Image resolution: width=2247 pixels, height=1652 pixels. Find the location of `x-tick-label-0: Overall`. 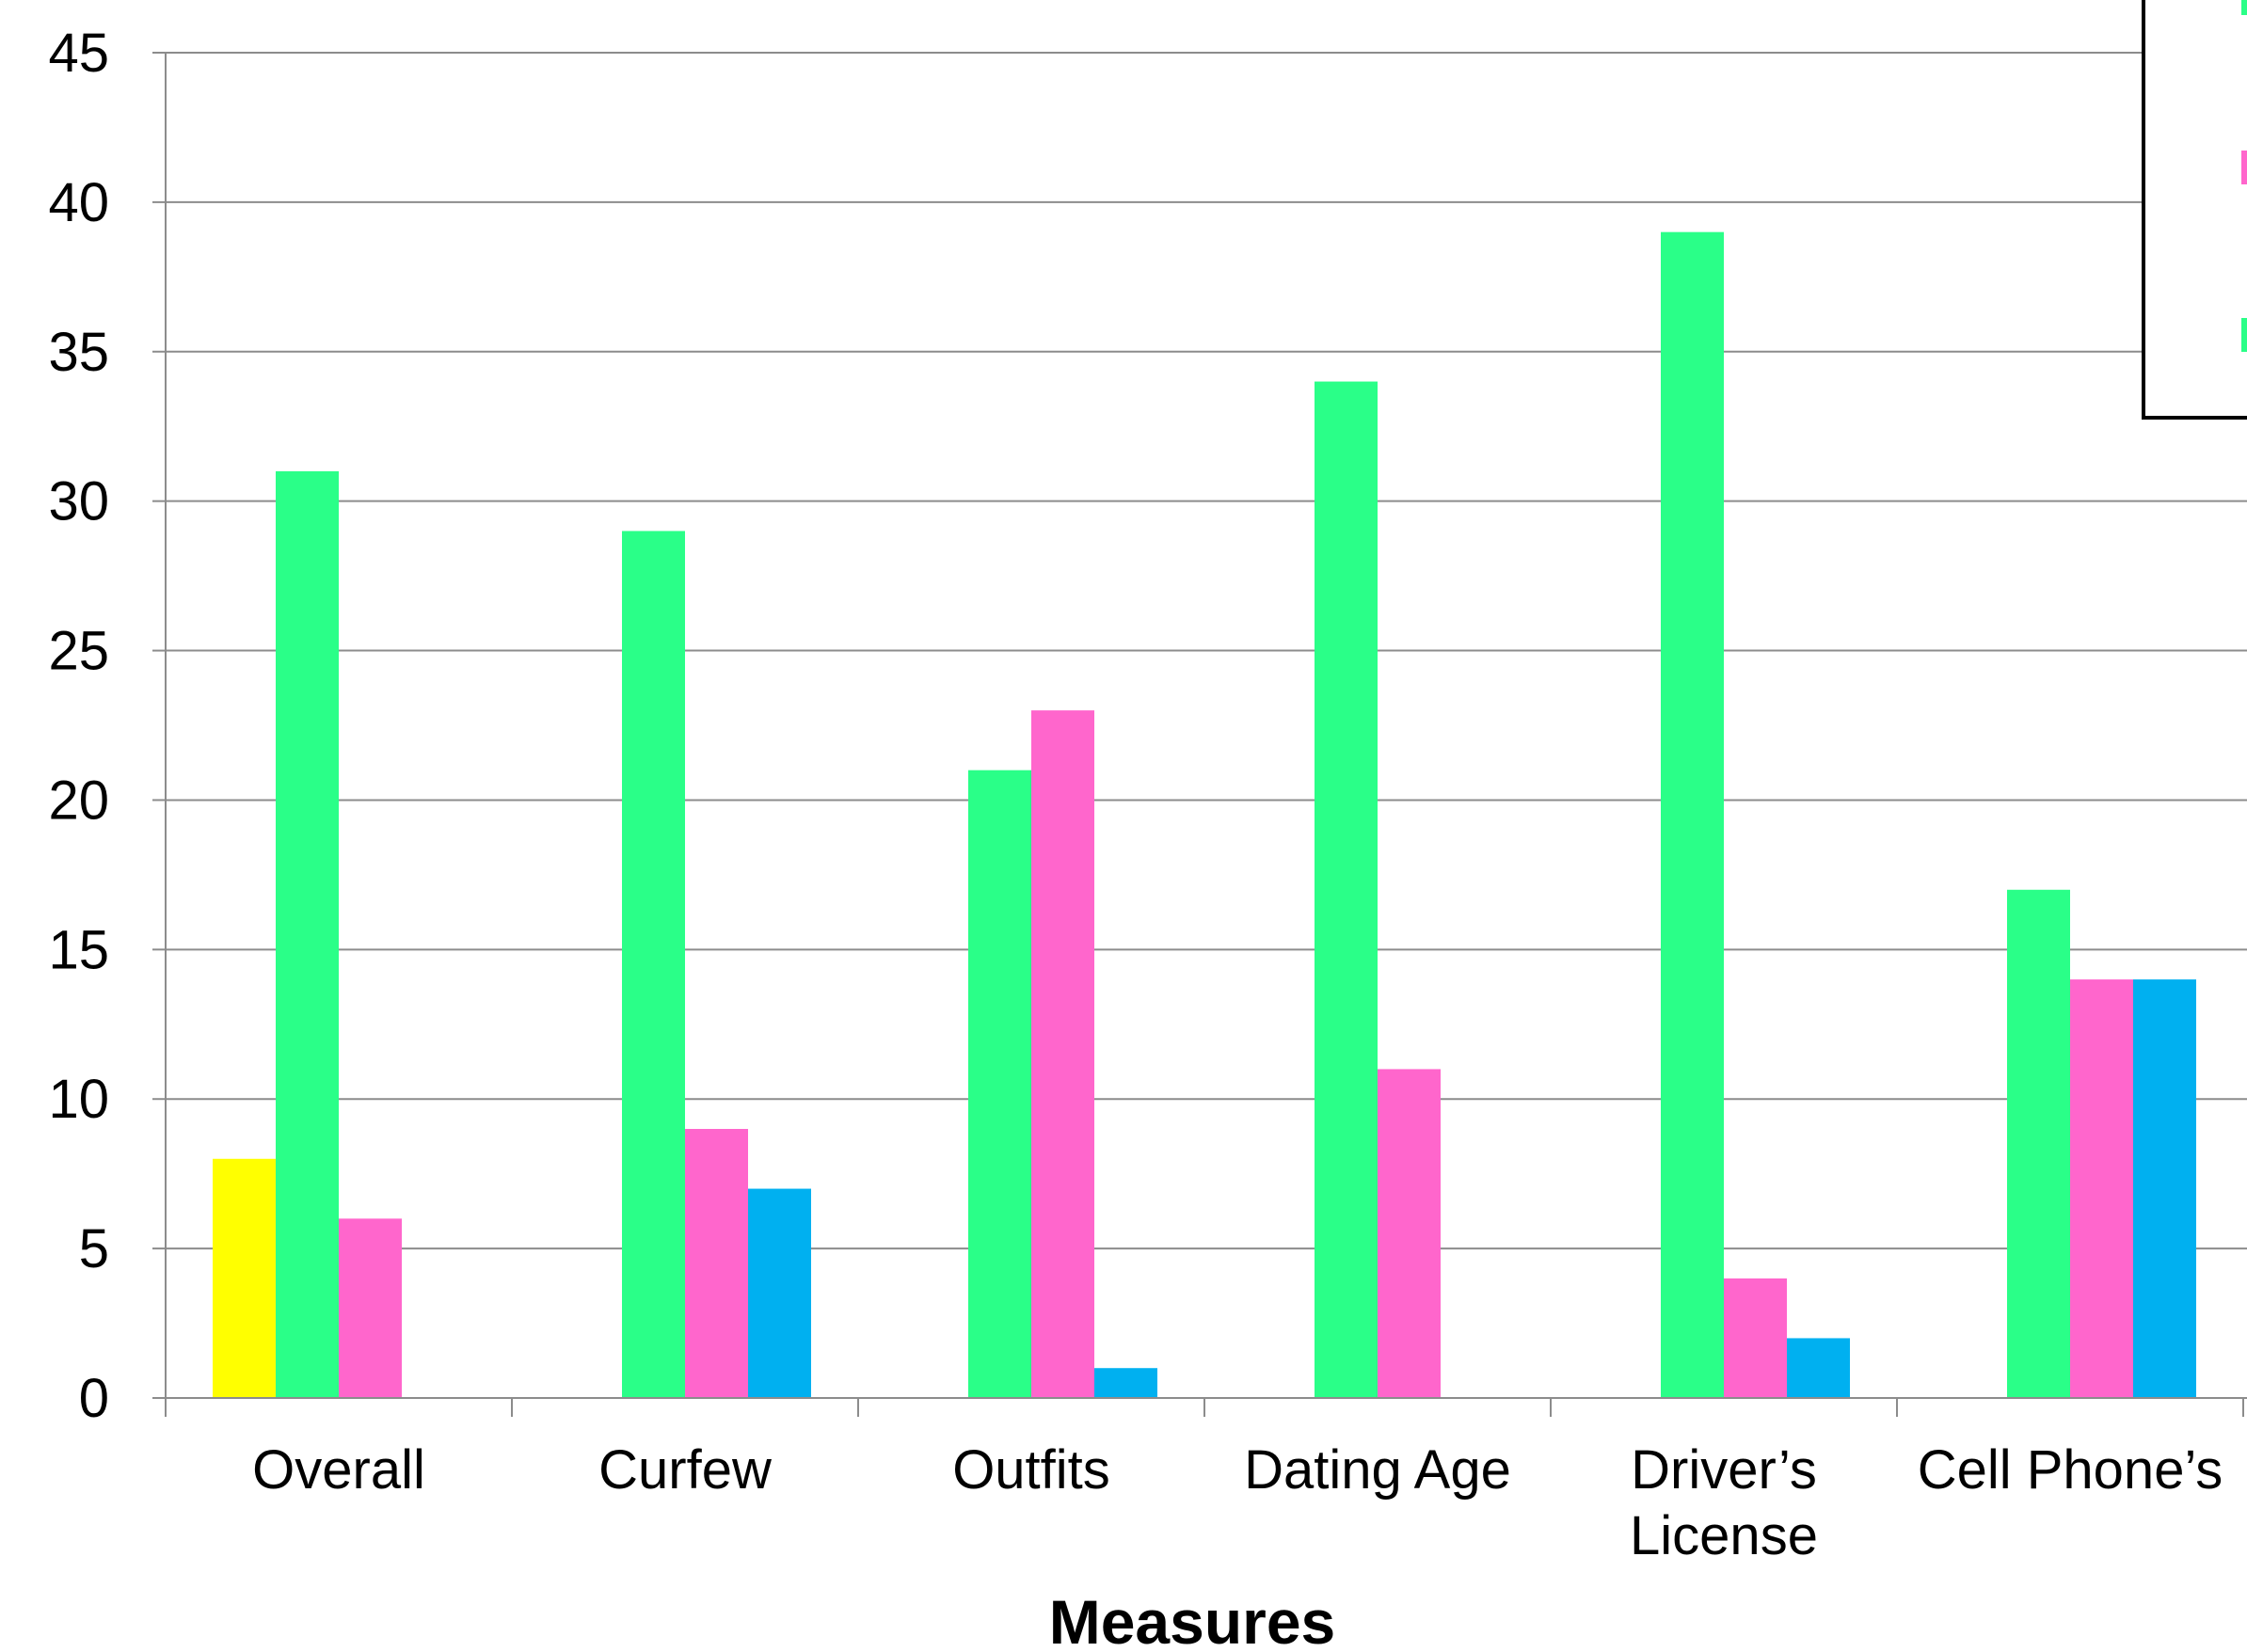

x-tick-label-0: Overall is located at coordinates (338, 1470).